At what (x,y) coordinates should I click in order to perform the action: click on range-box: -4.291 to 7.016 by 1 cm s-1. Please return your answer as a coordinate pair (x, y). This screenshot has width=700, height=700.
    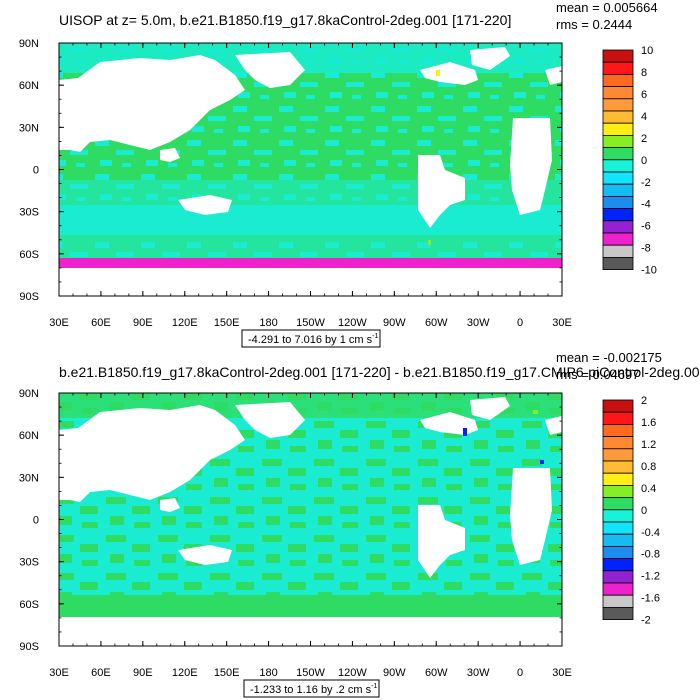
    Looking at the image, I should click on (311, 338).